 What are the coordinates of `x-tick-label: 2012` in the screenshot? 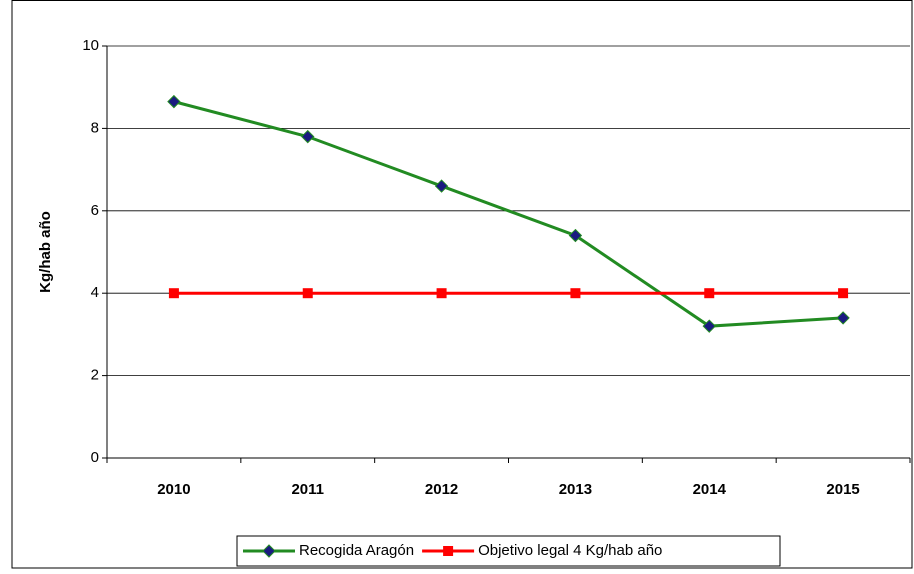 It's located at (441, 489).